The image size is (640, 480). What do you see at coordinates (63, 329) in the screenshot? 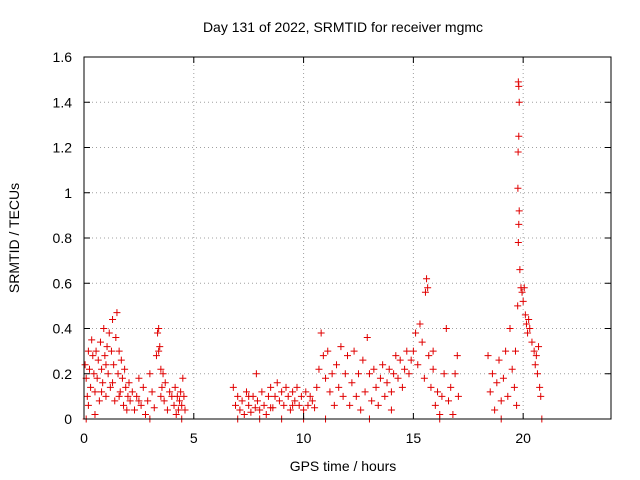
I see `y-tick-label: 0.4` at bounding box center [63, 329].